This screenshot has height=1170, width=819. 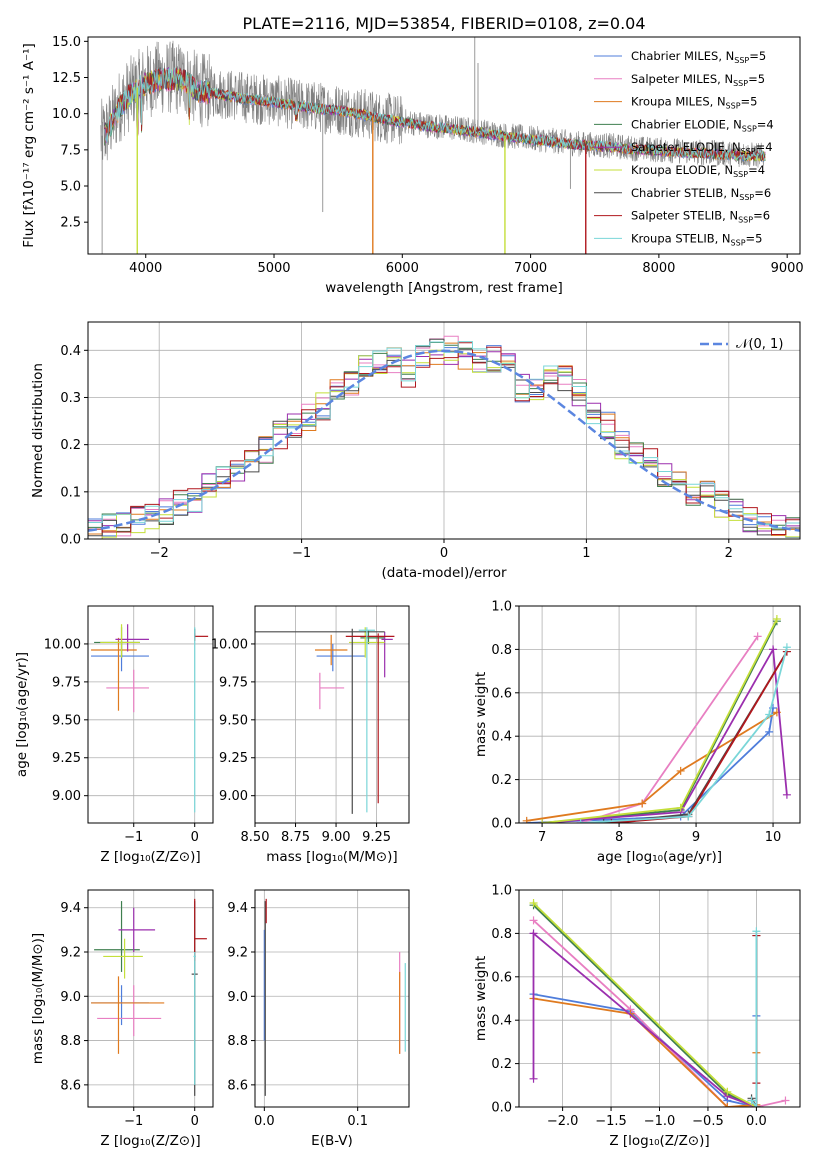 I want to click on massweight_vs_age-xtick-label: 8, so click(x=619, y=837).